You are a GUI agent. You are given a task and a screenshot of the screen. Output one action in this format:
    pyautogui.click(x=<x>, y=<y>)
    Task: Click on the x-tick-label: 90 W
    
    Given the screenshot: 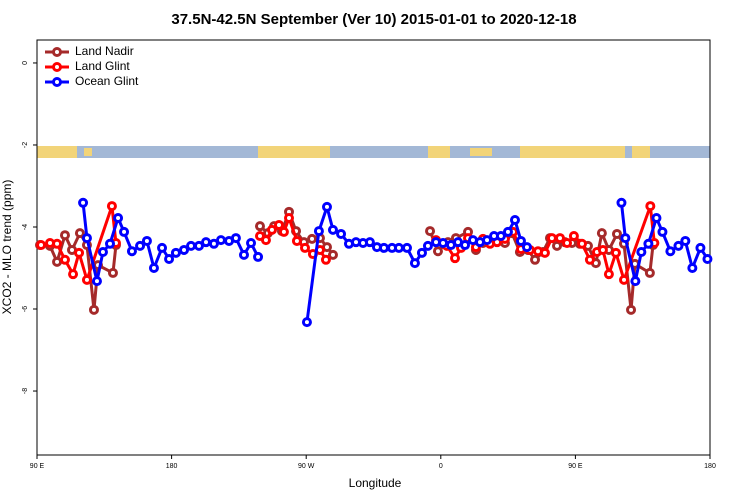 What is the action you would take?
    pyautogui.click(x=306, y=466)
    